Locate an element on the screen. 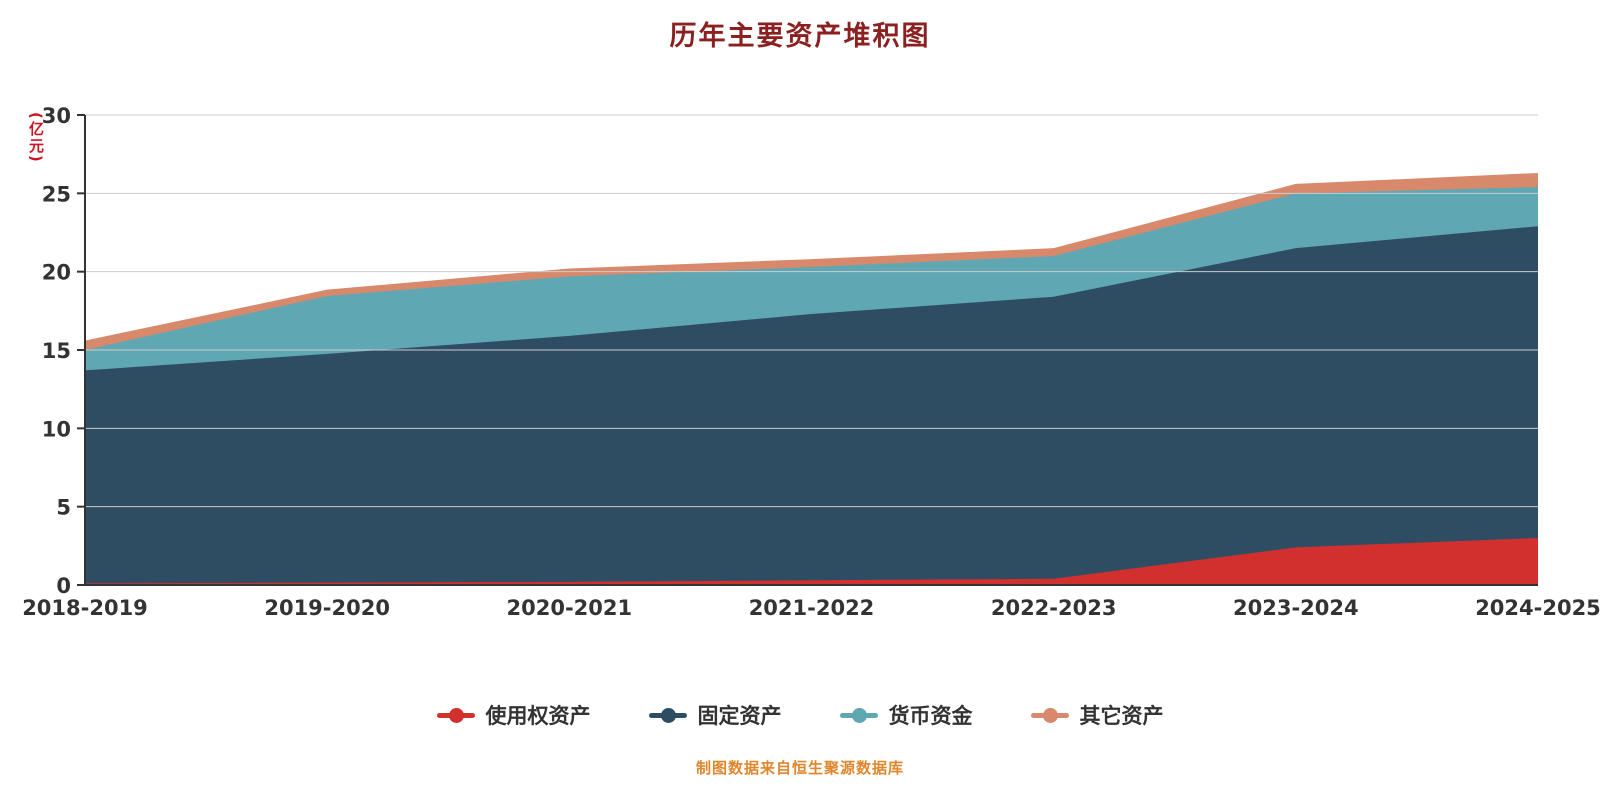 The height and width of the screenshot is (800, 1600). area-使用权资产 is located at coordinates (811, 561).